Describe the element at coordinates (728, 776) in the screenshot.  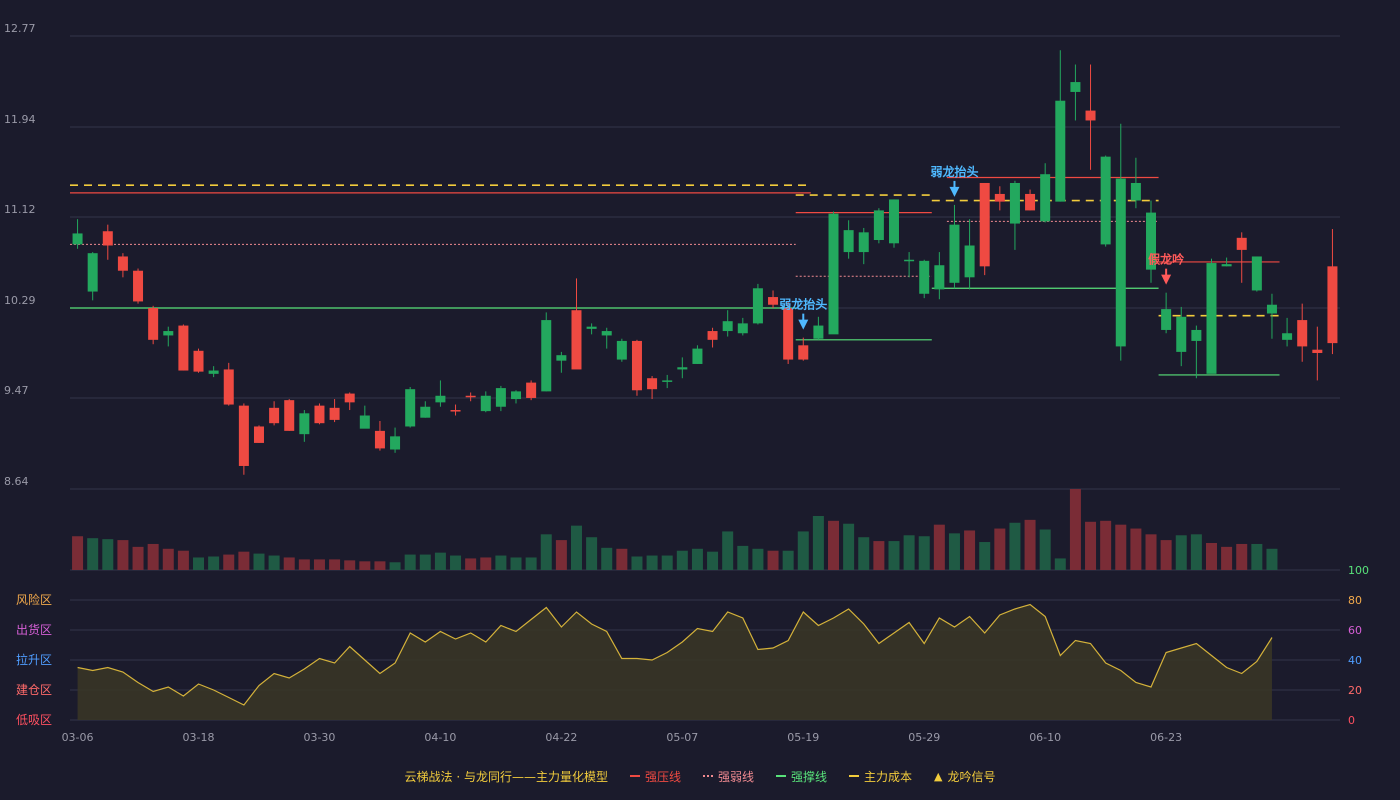
I see `legend-weak: 强弱线` at that location.